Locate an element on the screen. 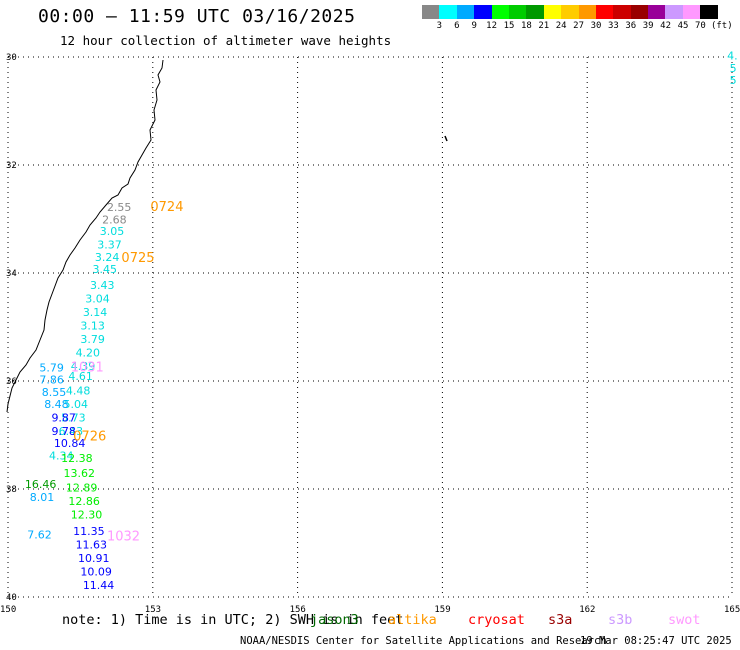  wave-height-value: 2.55 is located at coordinates (119, 207).